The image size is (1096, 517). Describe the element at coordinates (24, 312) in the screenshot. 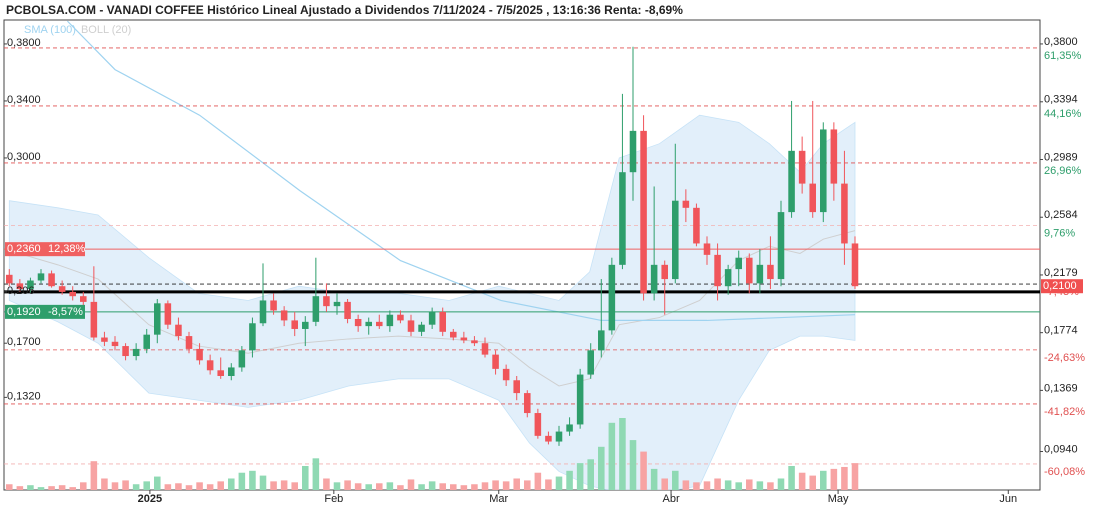

I see `price-box-value: 0,1920` at that location.